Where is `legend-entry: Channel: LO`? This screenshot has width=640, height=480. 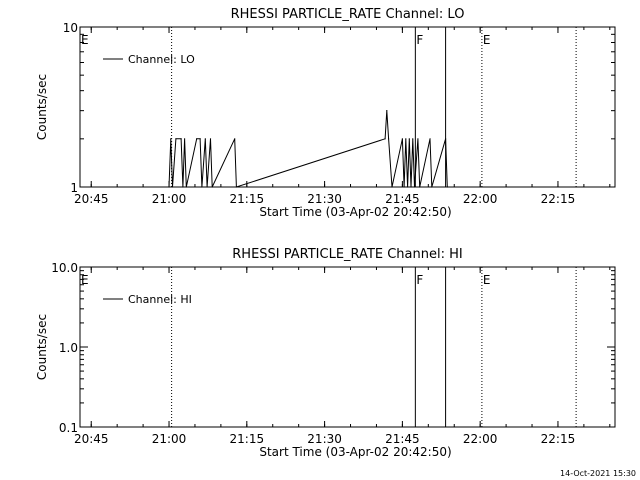
legend-entry: Channel: LO is located at coordinates (161, 59).